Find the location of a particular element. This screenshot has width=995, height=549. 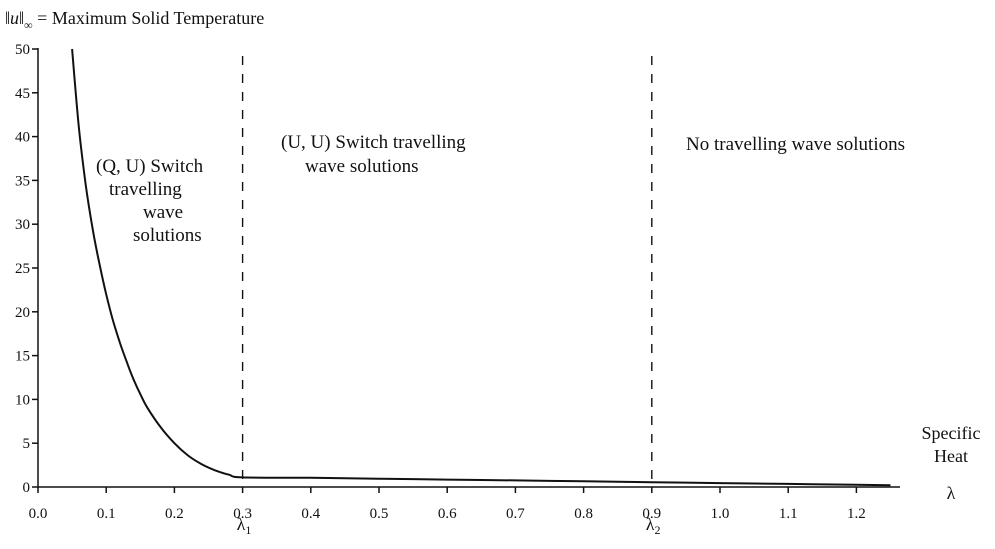

y-tick-label: 30 is located at coordinates (22, 225).